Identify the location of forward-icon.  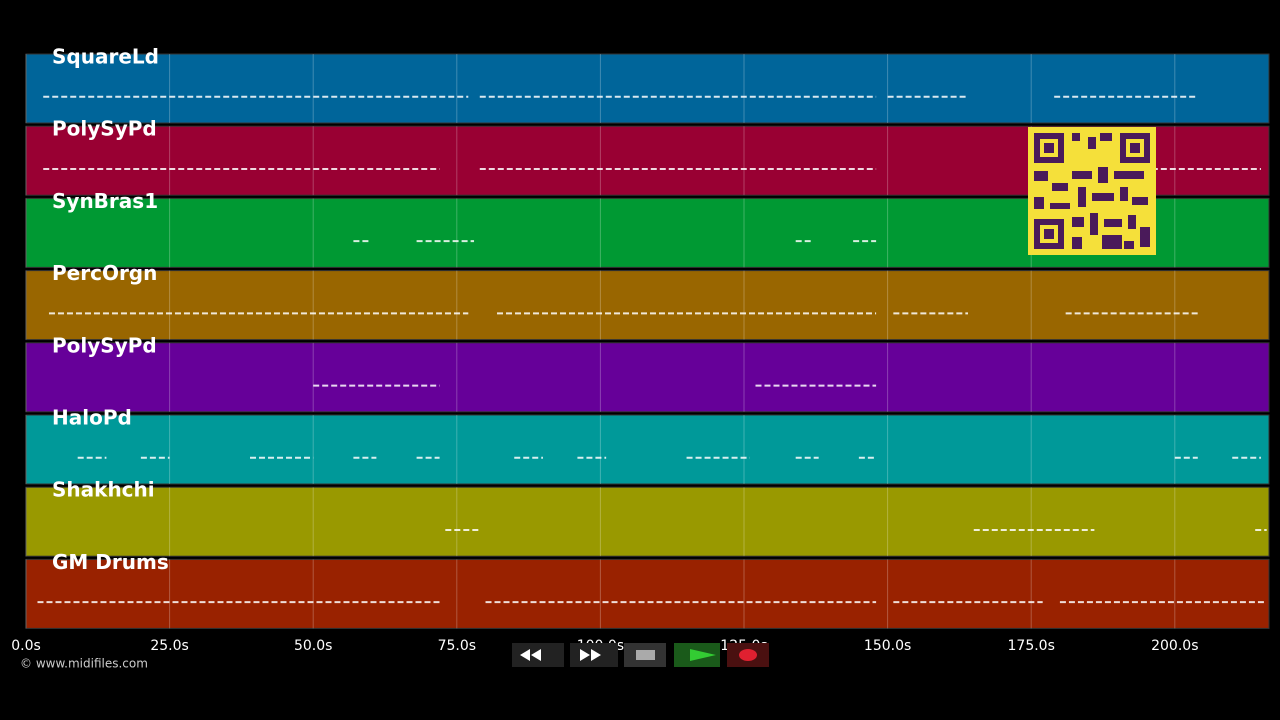
(590, 655).